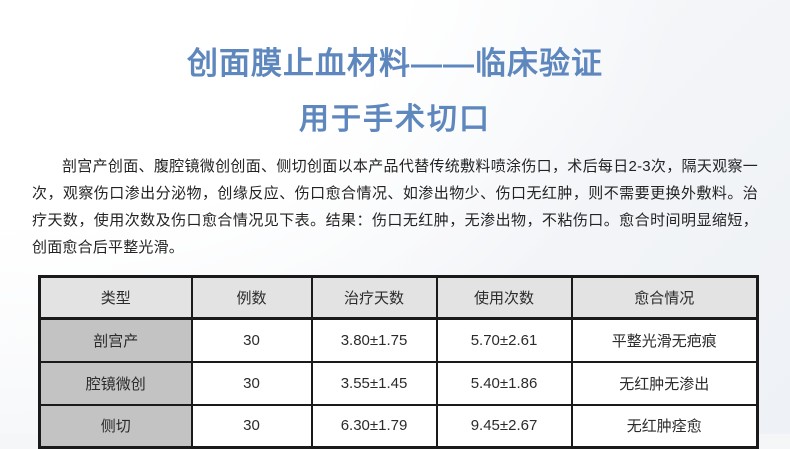 The image size is (790, 449). I want to click on table-row: 剖宫产 30 3.80±1.75 5.70±2.61 平整光滑无疤痕, so click(398, 340).